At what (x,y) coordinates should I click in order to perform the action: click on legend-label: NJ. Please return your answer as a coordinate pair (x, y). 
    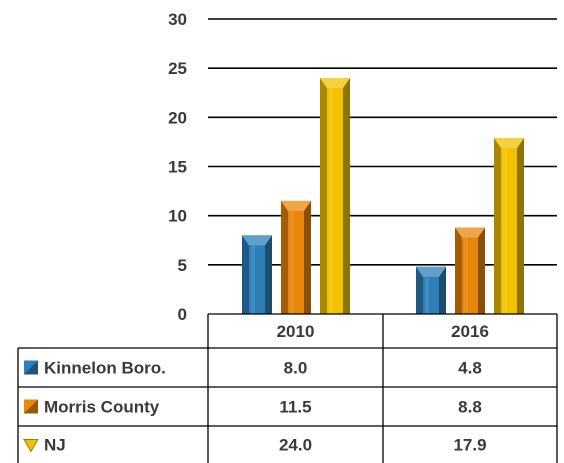
    Looking at the image, I should click on (55, 445).